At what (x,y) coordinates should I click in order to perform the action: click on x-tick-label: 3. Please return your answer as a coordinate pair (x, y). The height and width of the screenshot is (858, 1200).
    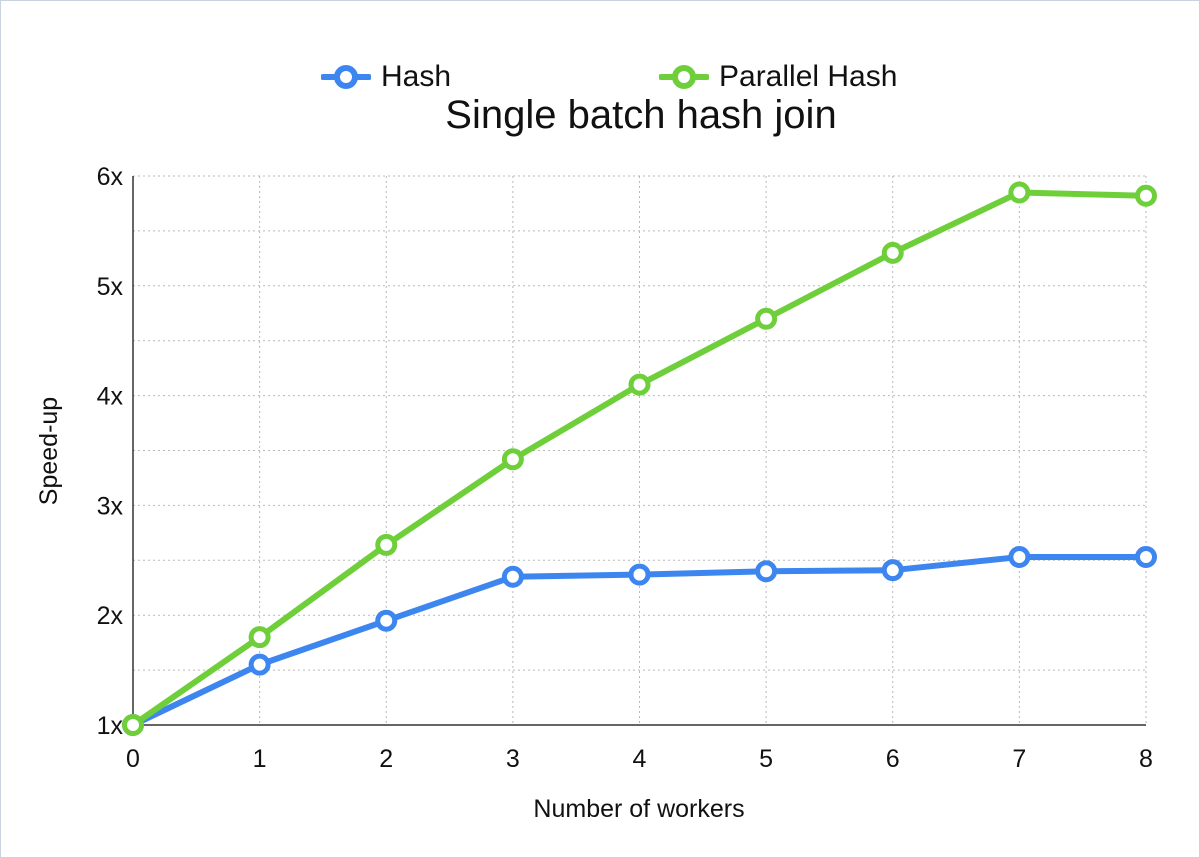
    Looking at the image, I should click on (513, 759).